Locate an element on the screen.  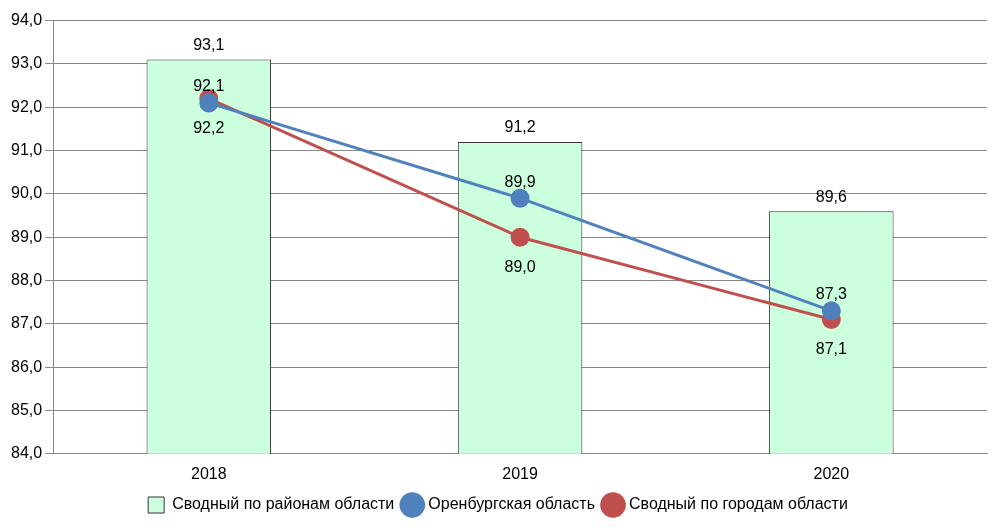
data-label: 89,0 is located at coordinates (520, 266).